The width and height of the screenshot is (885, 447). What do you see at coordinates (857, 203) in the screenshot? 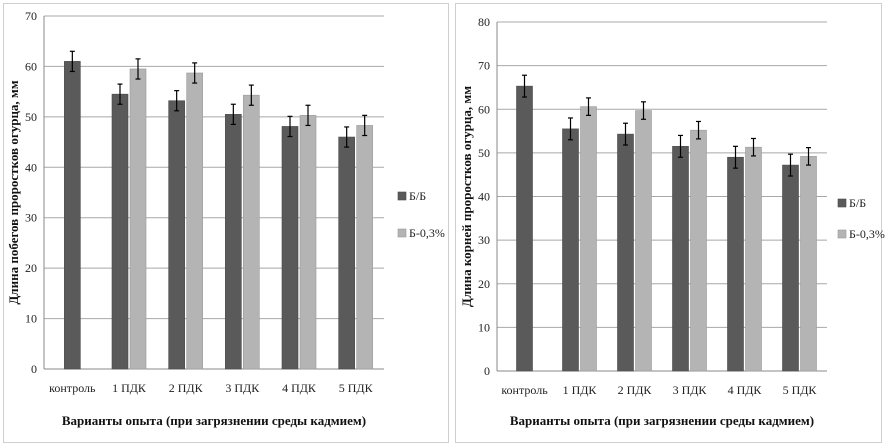
I see `chart-right-legend-label: Б/Б` at bounding box center [857, 203].